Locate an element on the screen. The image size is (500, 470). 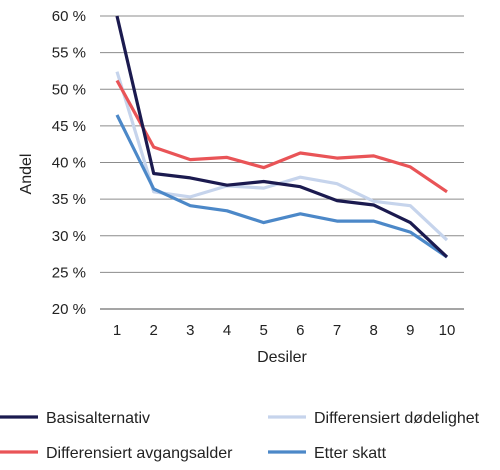
x-tick-label: 1 is located at coordinates (117, 330).